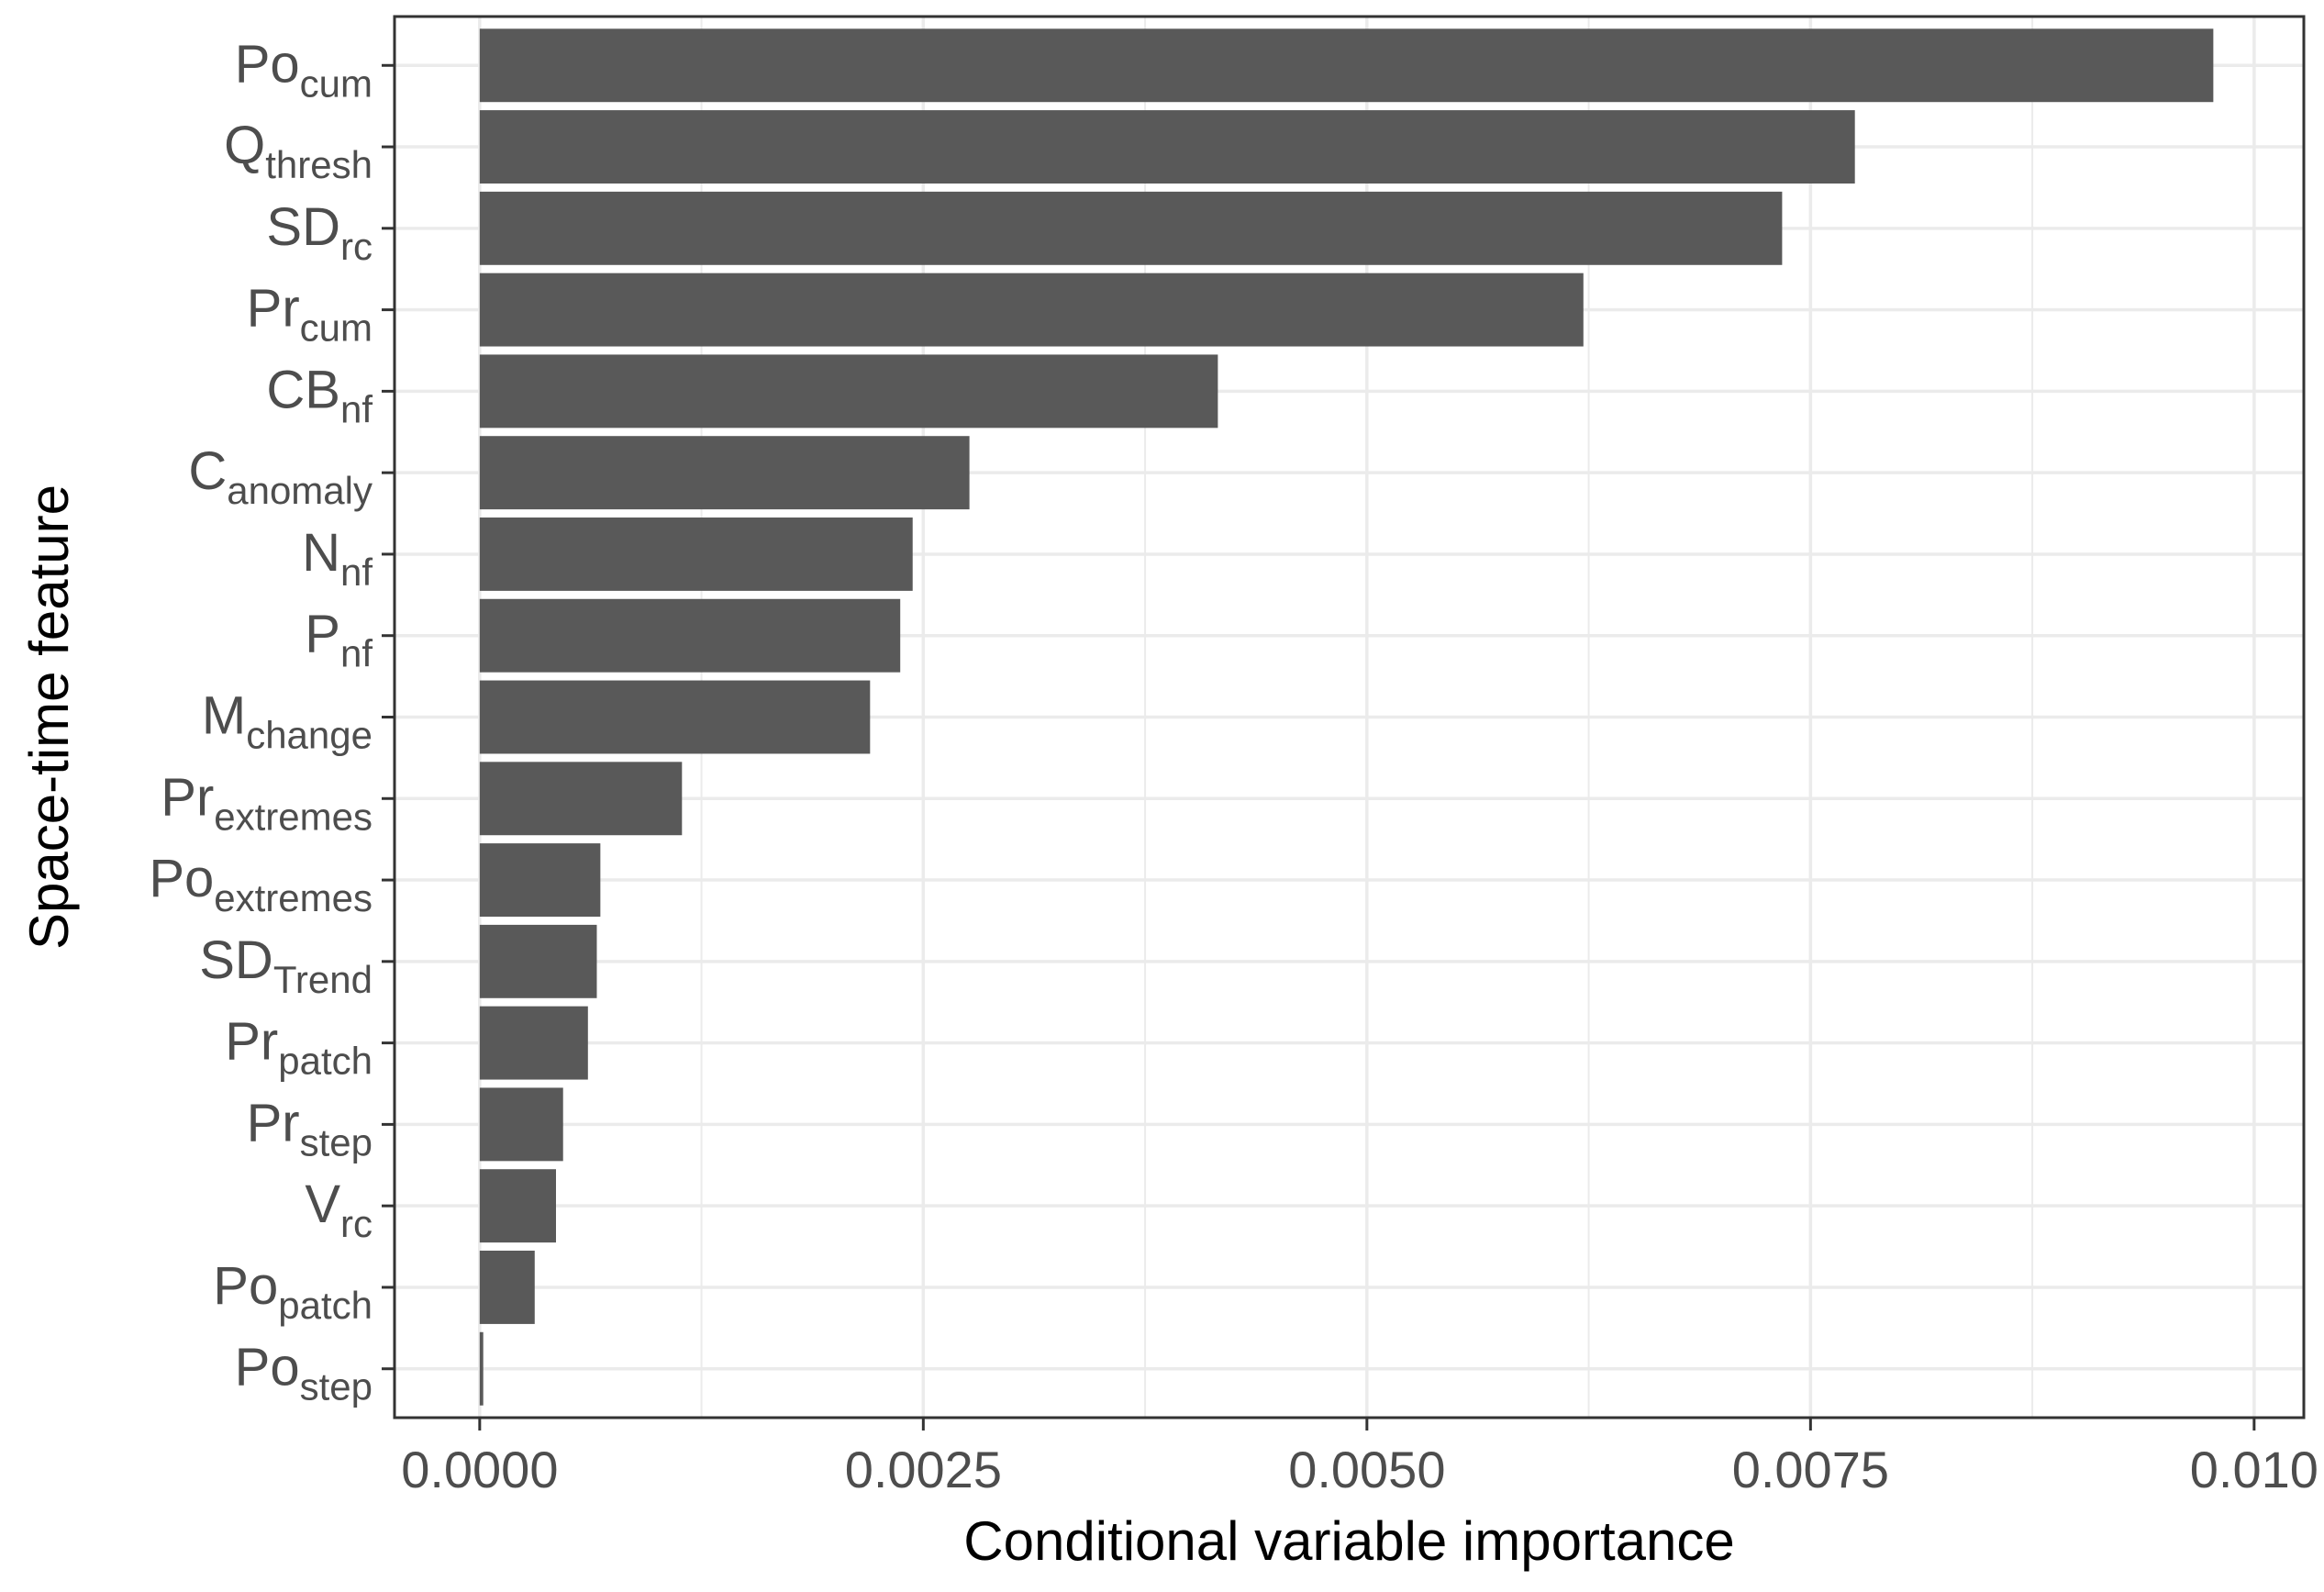 The image size is (2324, 1592). What do you see at coordinates (2254, 1469) in the screenshot?
I see `x-tick-label: 0.010` at bounding box center [2254, 1469].